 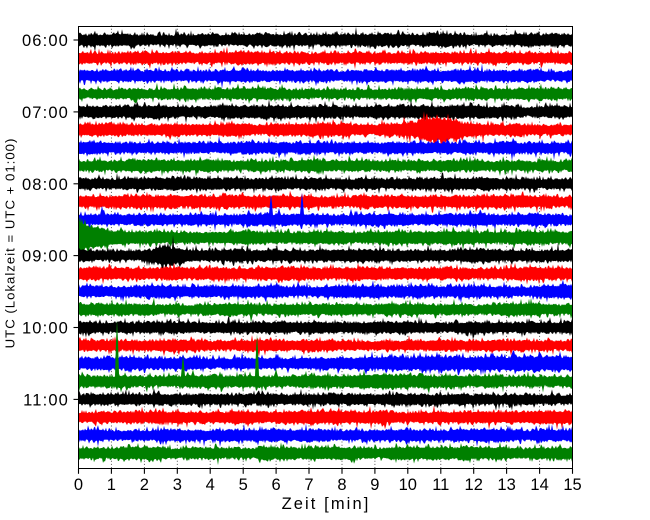 What do you see at coordinates (78, 485) in the screenshot?
I see `svg-text: 0` at bounding box center [78, 485].